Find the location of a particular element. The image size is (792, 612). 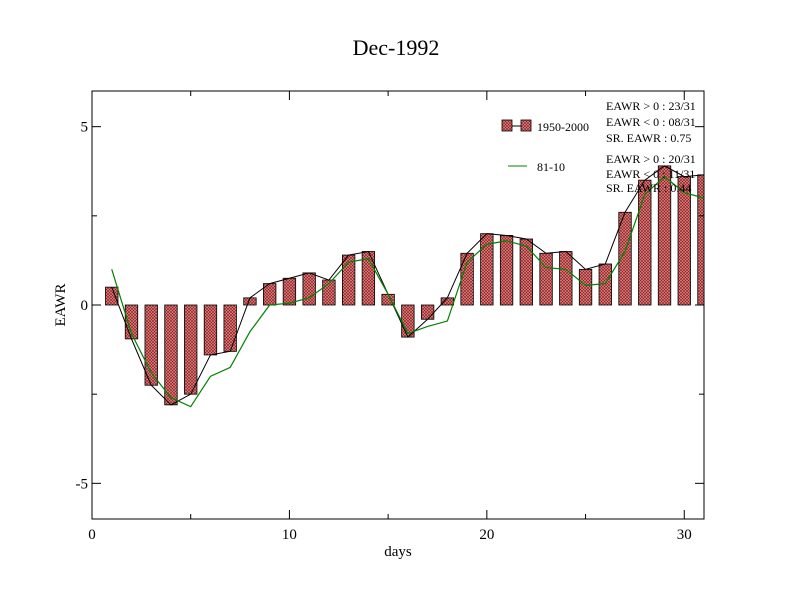

legend: 1950-2000 81-10 is located at coordinates (545, 146).